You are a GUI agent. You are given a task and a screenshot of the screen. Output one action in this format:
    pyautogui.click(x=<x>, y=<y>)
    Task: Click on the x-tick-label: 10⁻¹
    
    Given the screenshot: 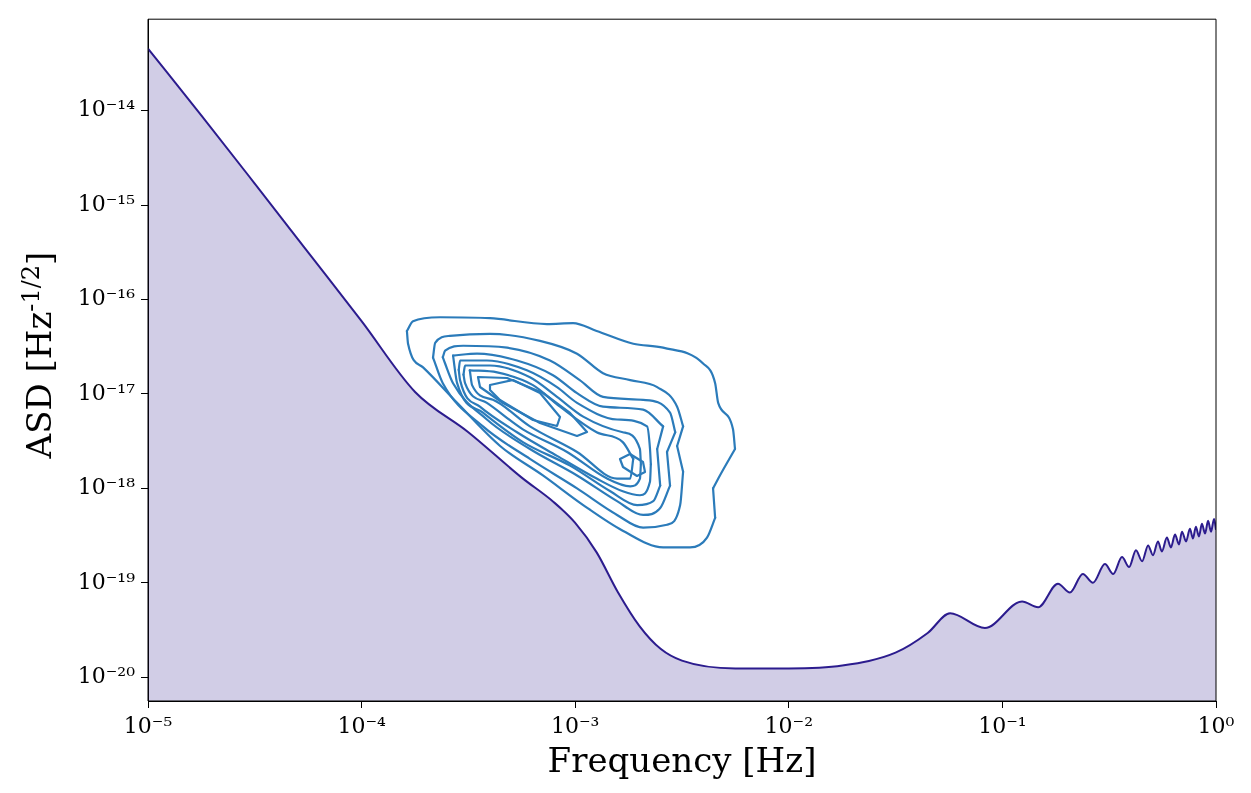 What is the action you would take?
    pyautogui.click(x=1002, y=725)
    